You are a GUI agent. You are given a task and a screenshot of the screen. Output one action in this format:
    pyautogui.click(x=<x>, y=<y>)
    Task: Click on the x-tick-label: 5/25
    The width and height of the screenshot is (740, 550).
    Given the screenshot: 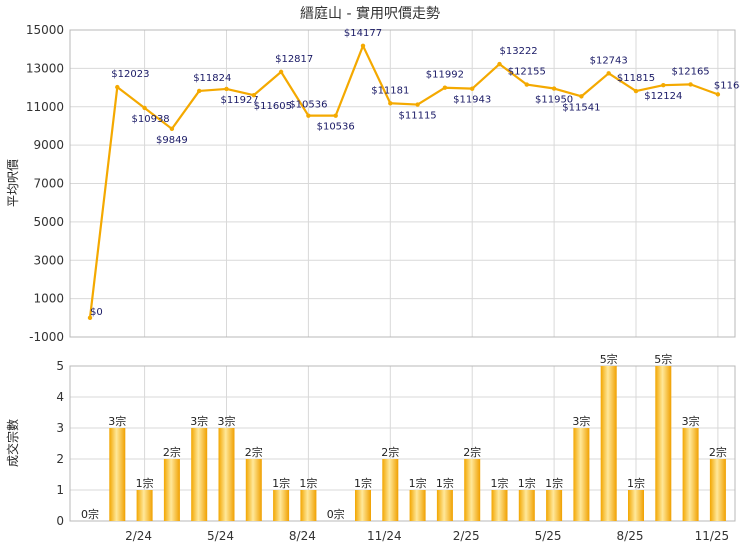 What is the action you would take?
    pyautogui.click(x=548, y=536)
    